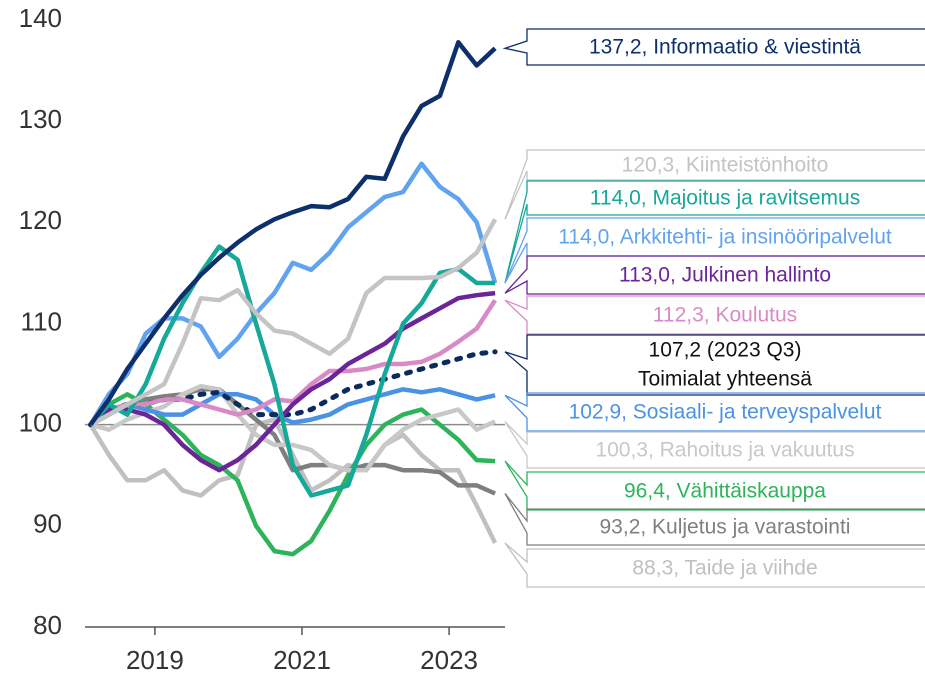 The width and height of the screenshot is (925, 679). I want to click on x-tick-label: 2023, so click(449, 659).